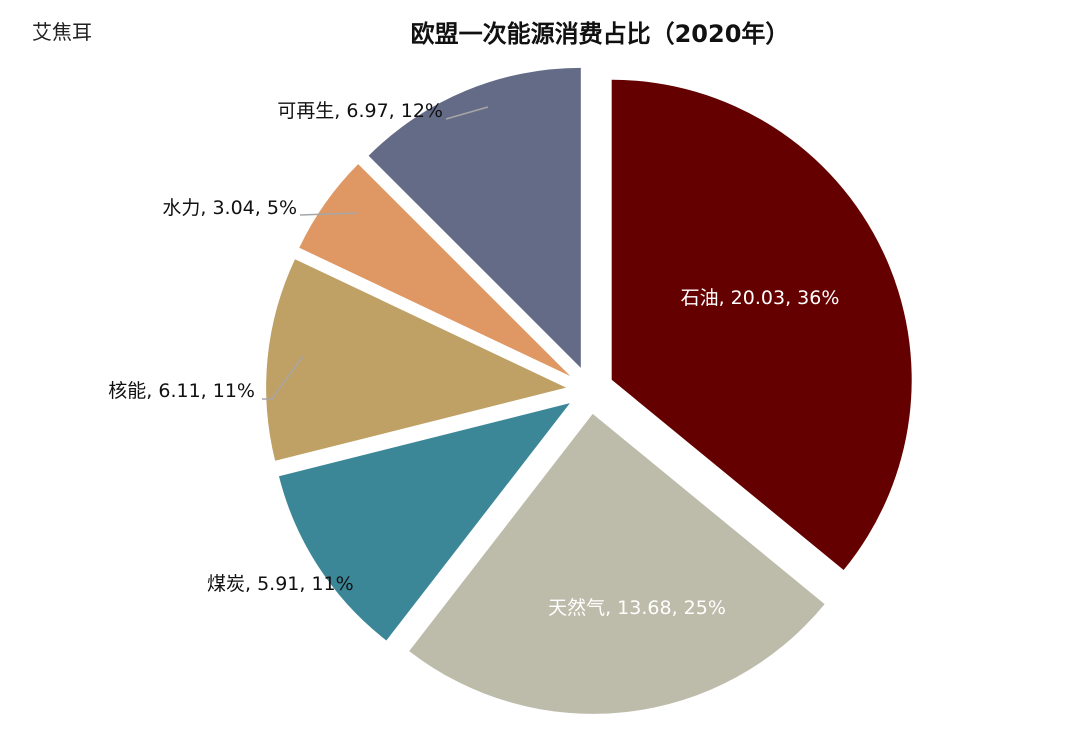 This screenshot has width=1080, height=736. What do you see at coordinates (62, 32) in the screenshot?
I see `watermark-text: 艾焦耳` at bounding box center [62, 32].